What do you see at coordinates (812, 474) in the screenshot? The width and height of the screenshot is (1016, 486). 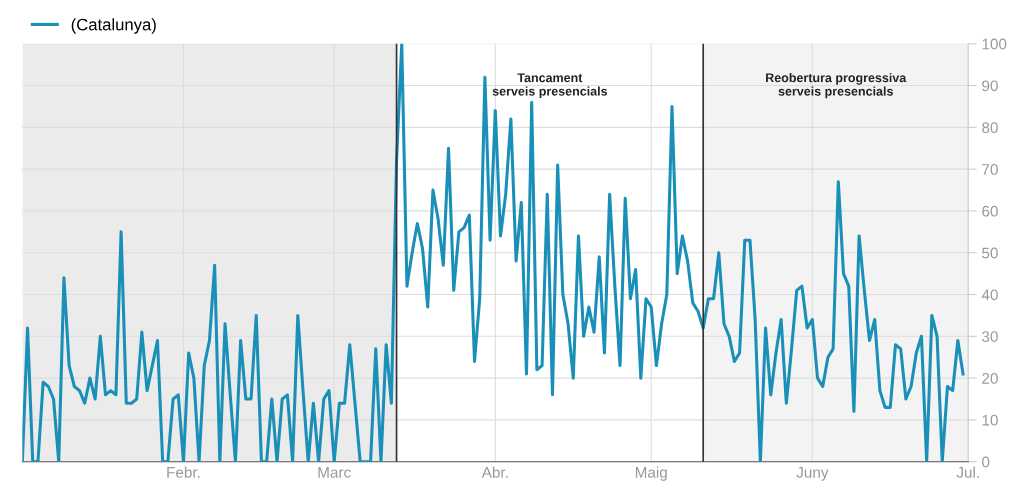 I see `x-tick-label: Juny` at bounding box center [812, 474].